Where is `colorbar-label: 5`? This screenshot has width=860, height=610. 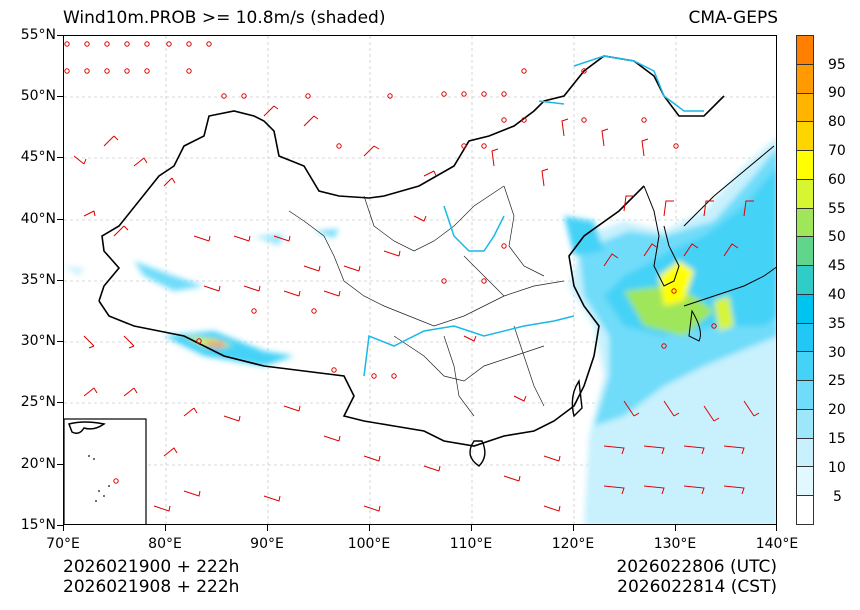 colorbar-label: 5 is located at coordinates (837, 497).